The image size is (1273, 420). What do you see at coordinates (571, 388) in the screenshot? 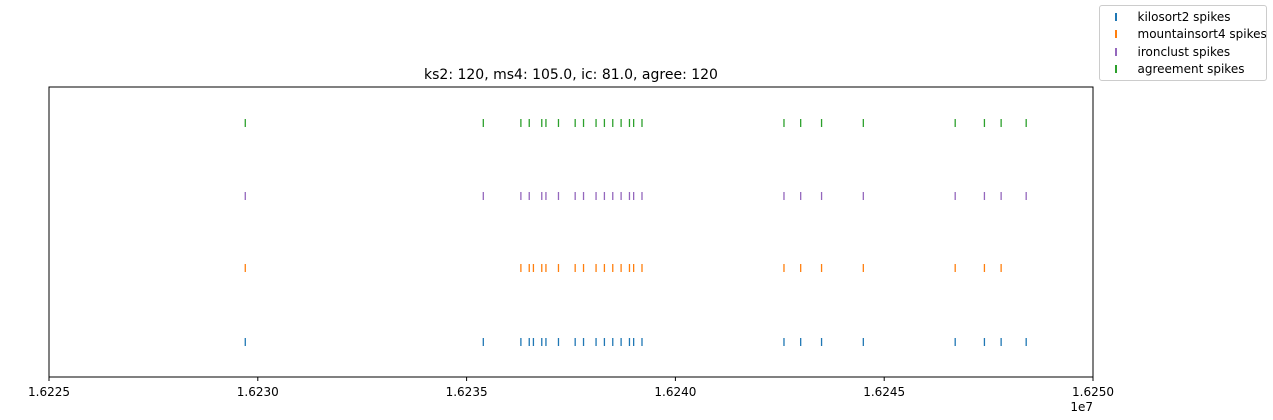
I see `x-axis: 1.6225 1.6230 1.6235 1.6240 1.6245 1.6250` at bounding box center [571, 388].